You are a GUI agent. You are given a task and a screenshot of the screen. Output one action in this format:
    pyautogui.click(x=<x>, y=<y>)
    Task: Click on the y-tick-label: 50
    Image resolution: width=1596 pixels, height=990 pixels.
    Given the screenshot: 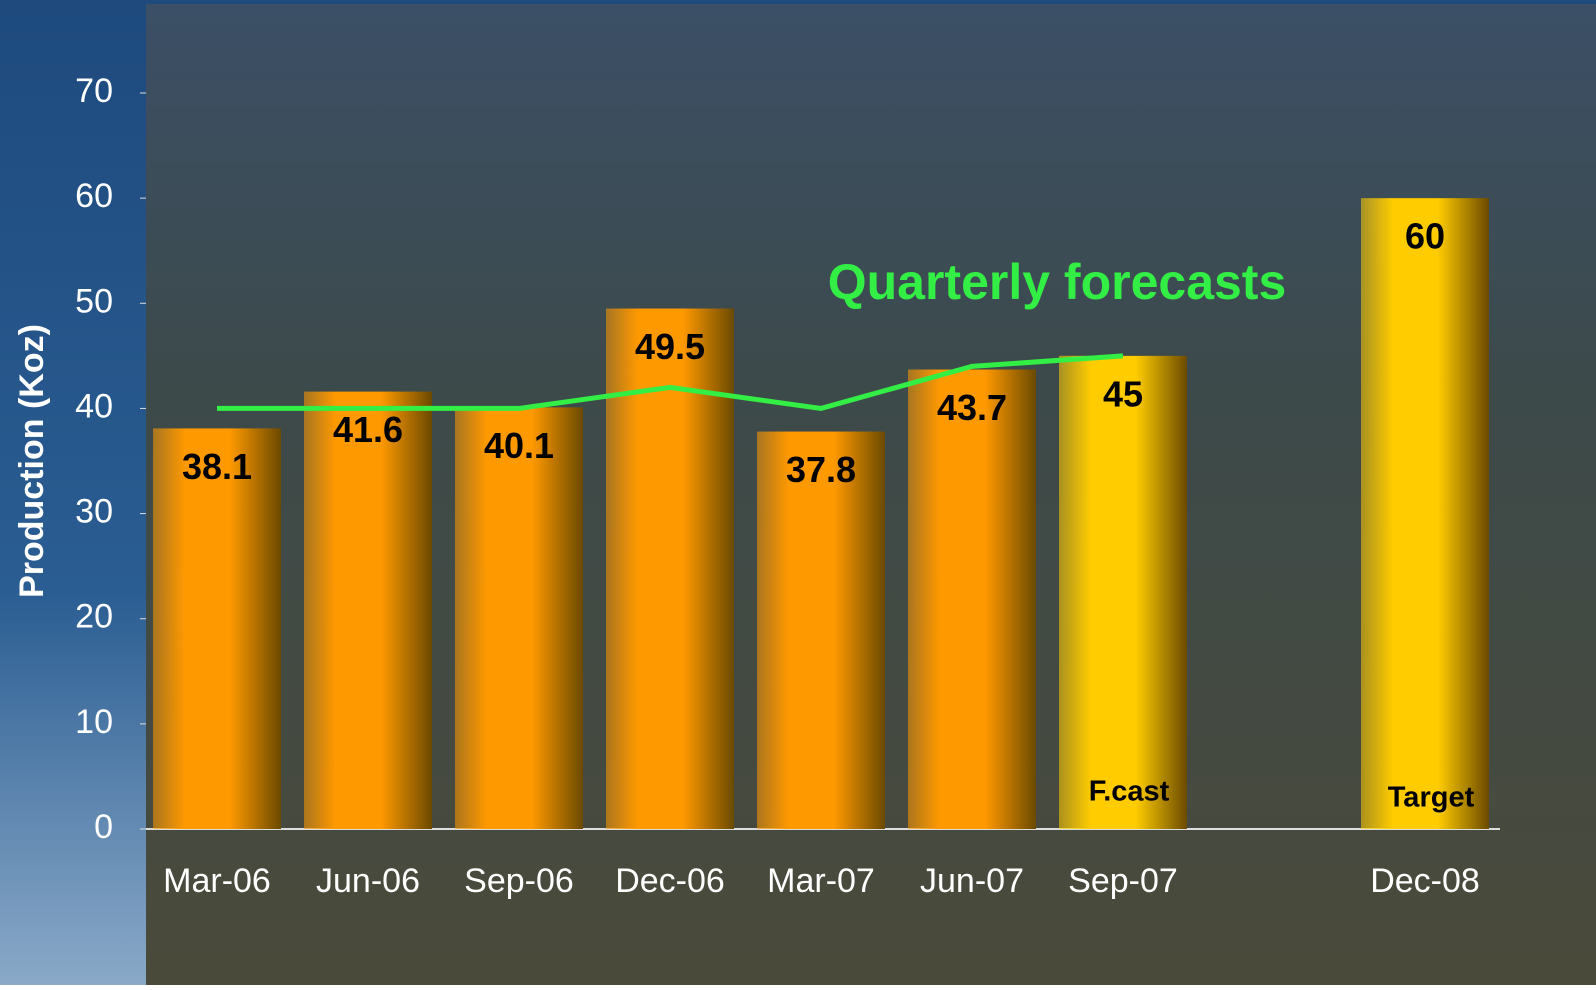 What is the action you would take?
    pyautogui.click(x=94, y=301)
    